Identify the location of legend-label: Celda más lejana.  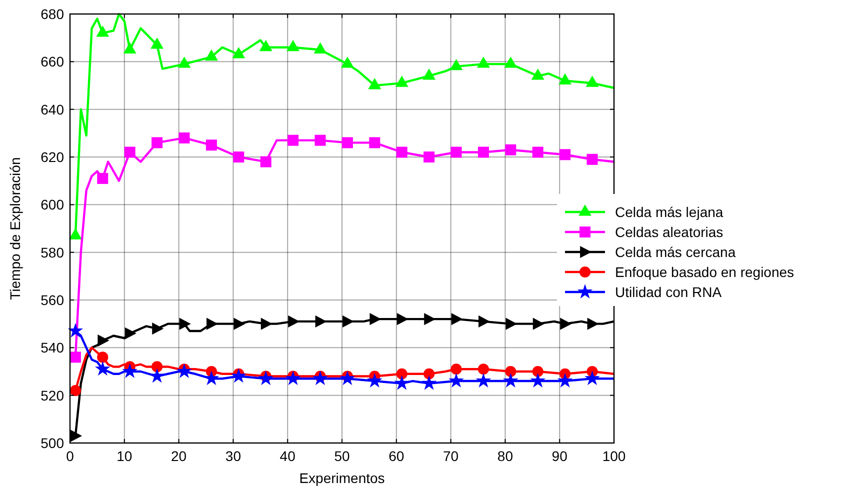
(669, 212).